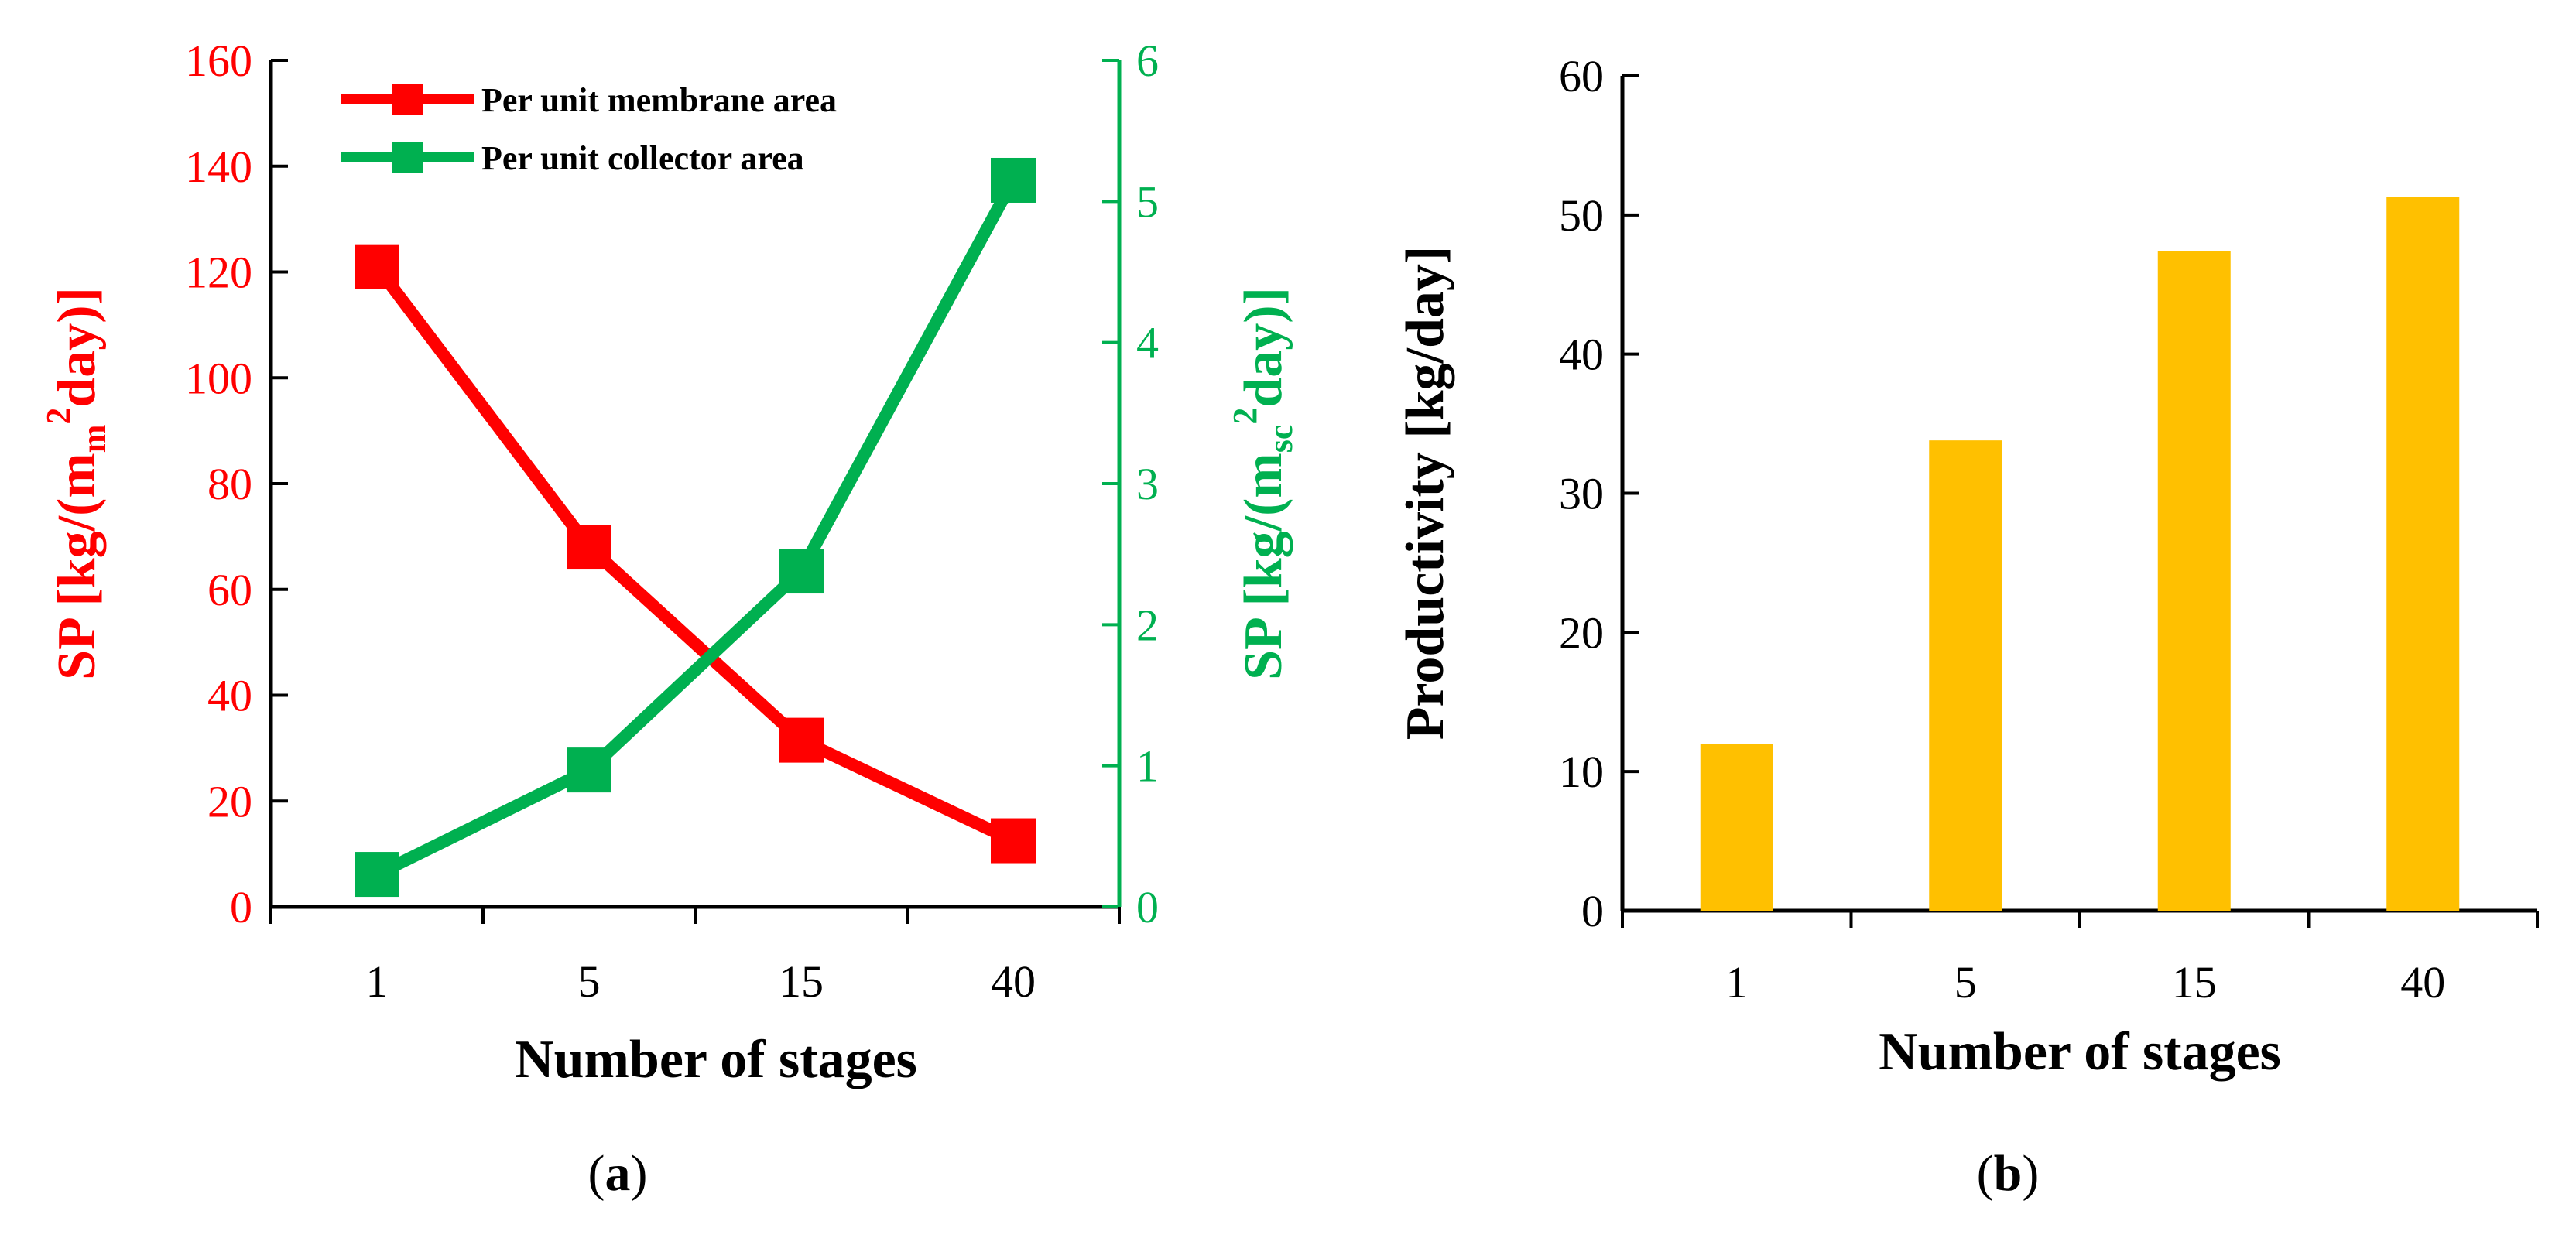 The height and width of the screenshot is (1245, 2576). Describe the element at coordinates (2080, 959) in the screenshot. I see `panel-b-x-ticks: 1 5 15 40` at that location.